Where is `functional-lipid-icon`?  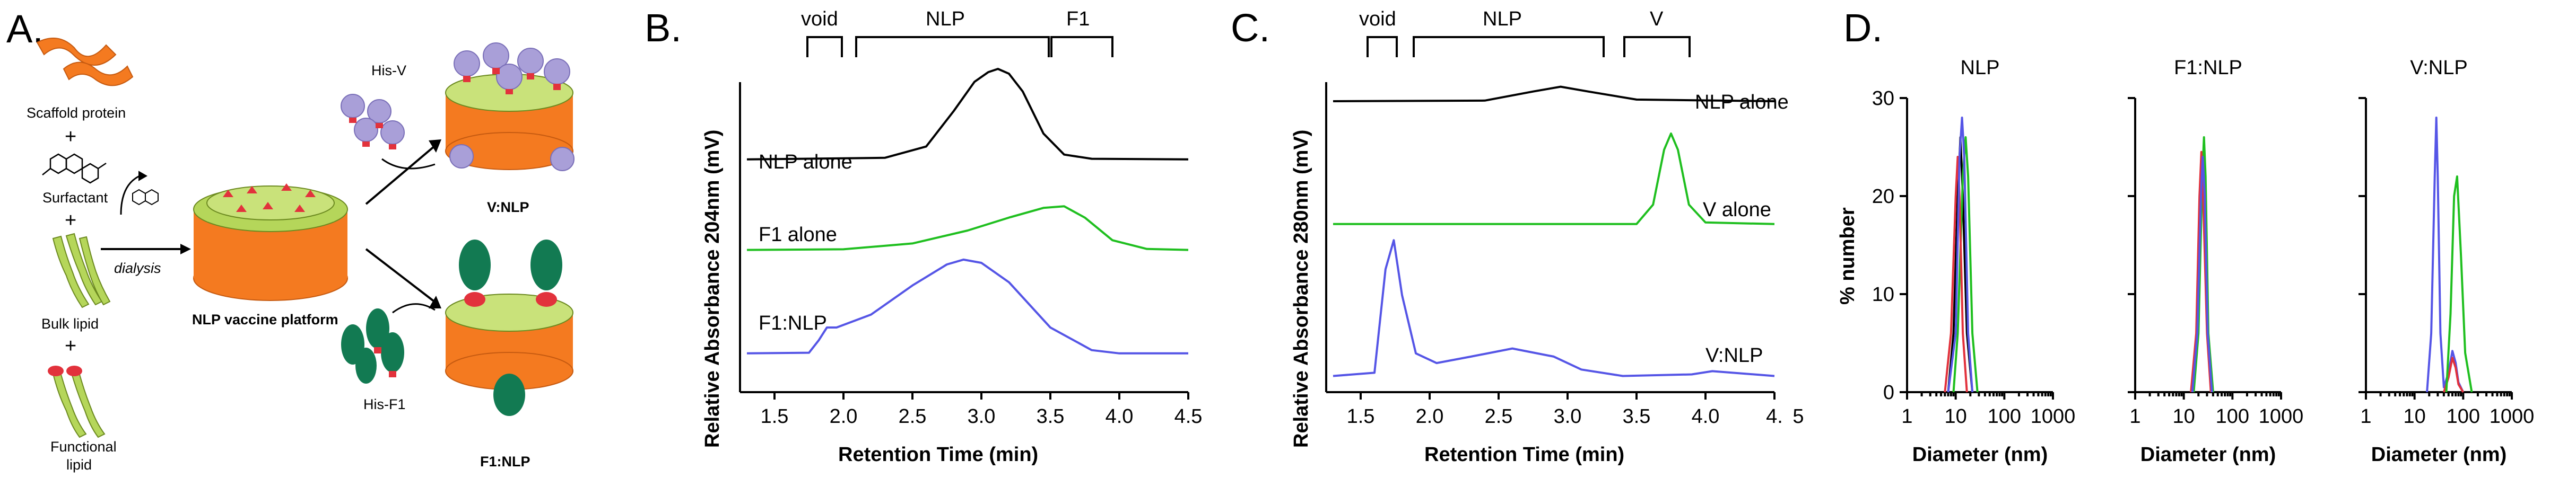 functional-lipid-icon is located at coordinates (77, 402).